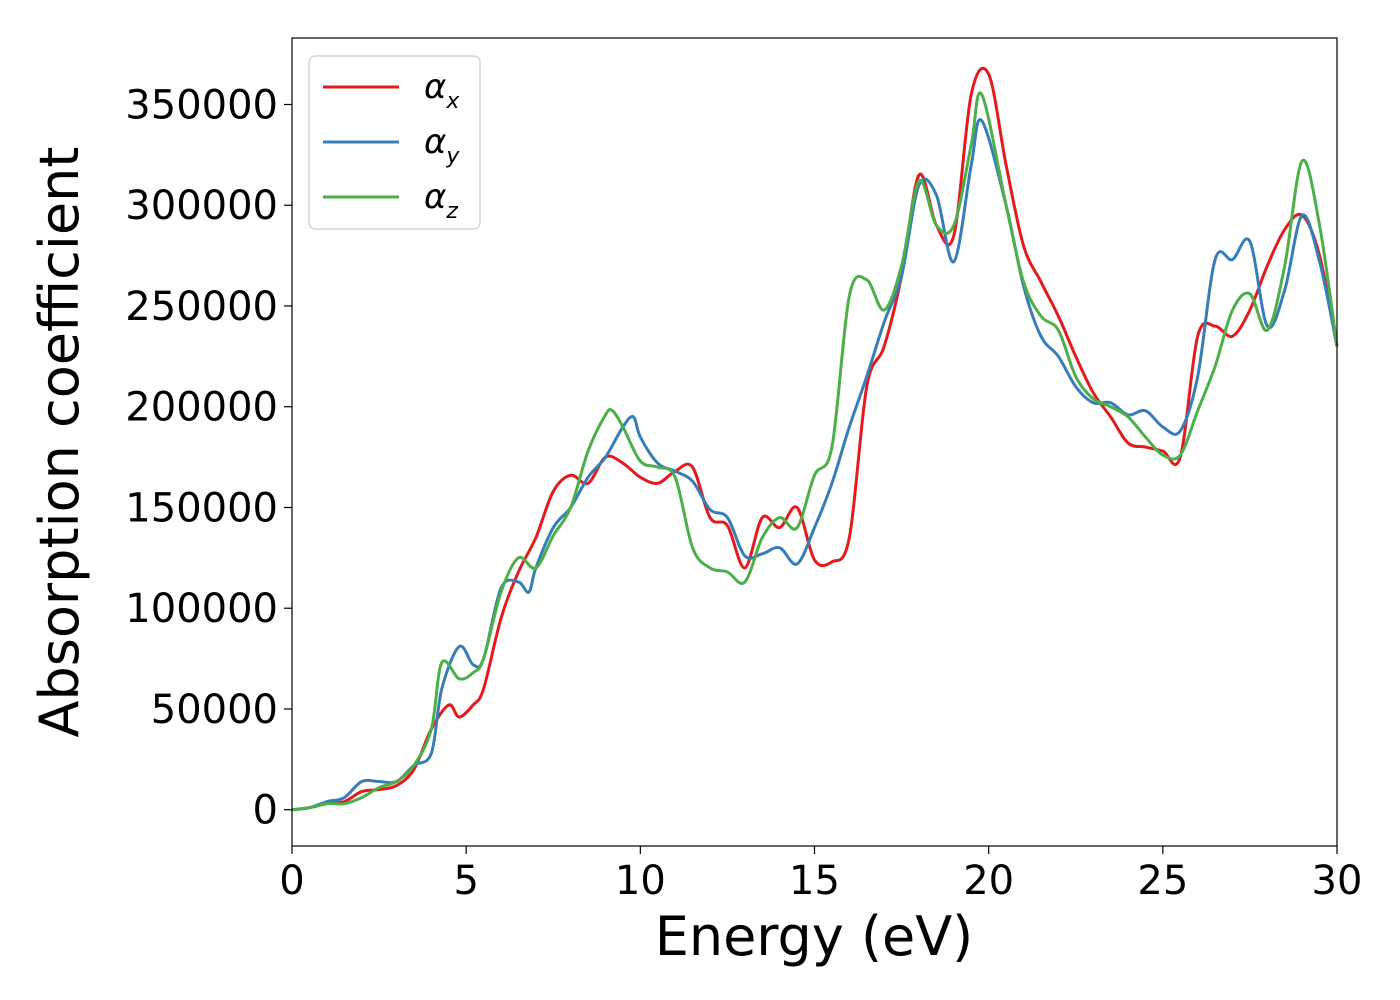 This screenshot has height=1000, width=1400. I want to click on y-axis-label: Absorption coefficient, so click(59, 442).